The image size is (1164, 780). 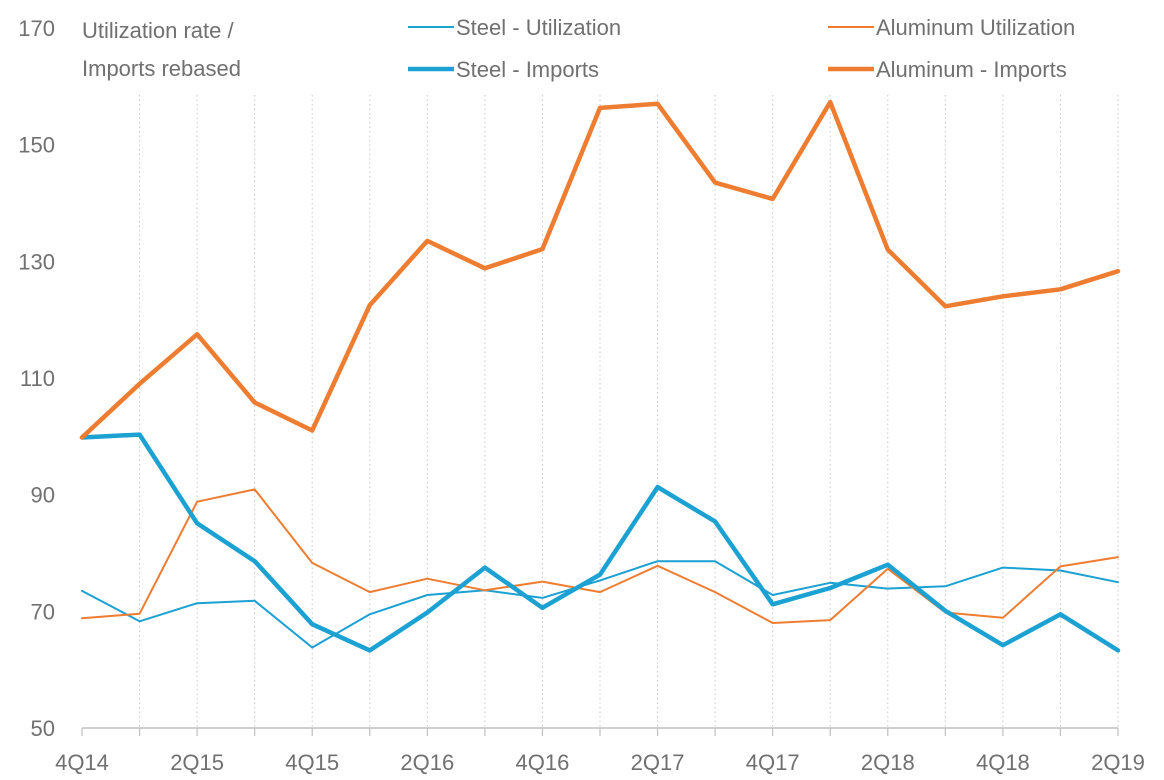 What do you see at coordinates (527, 69) in the screenshot?
I see `legend-label: Steel - Imports` at bounding box center [527, 69].